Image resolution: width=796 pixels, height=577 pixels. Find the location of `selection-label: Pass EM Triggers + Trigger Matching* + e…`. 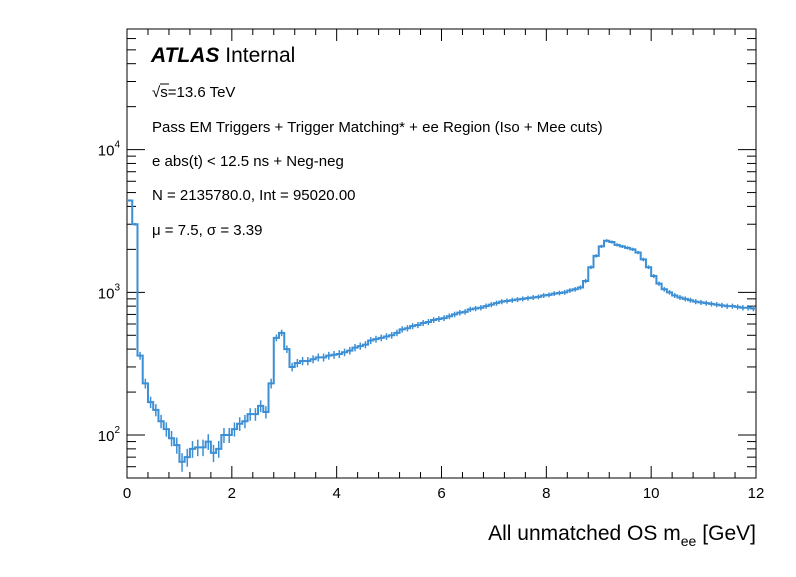

selection-label: Pass EM Triggers + Trigger Matching* + e… is located at coordinates (377, 127).